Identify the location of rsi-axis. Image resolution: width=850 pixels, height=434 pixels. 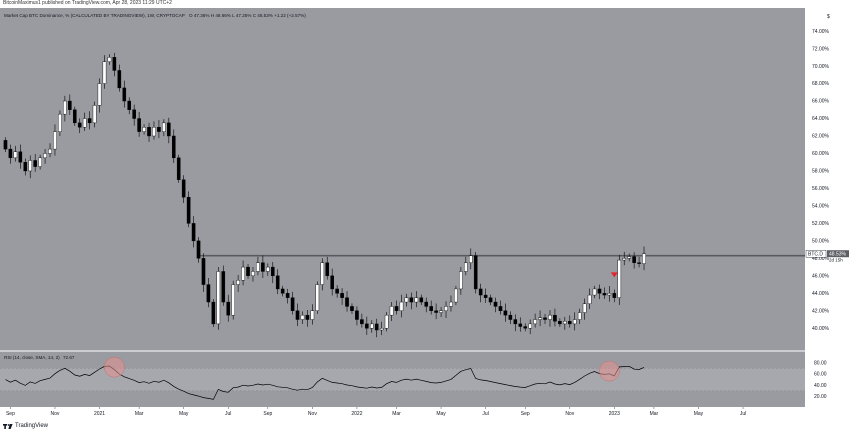
(827, 379).